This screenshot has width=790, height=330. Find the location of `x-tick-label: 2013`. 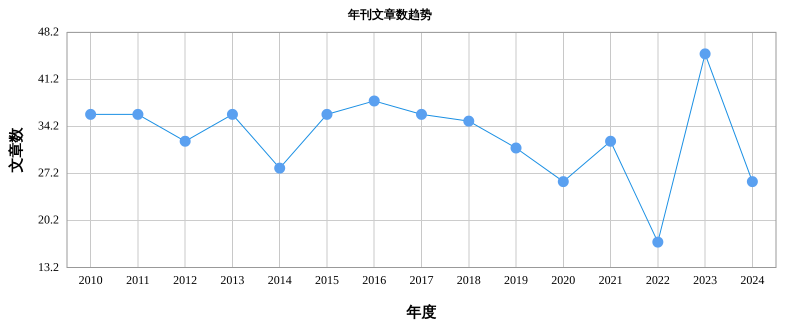

x-tick-label: 2013 is located at coordinates (232, 279).